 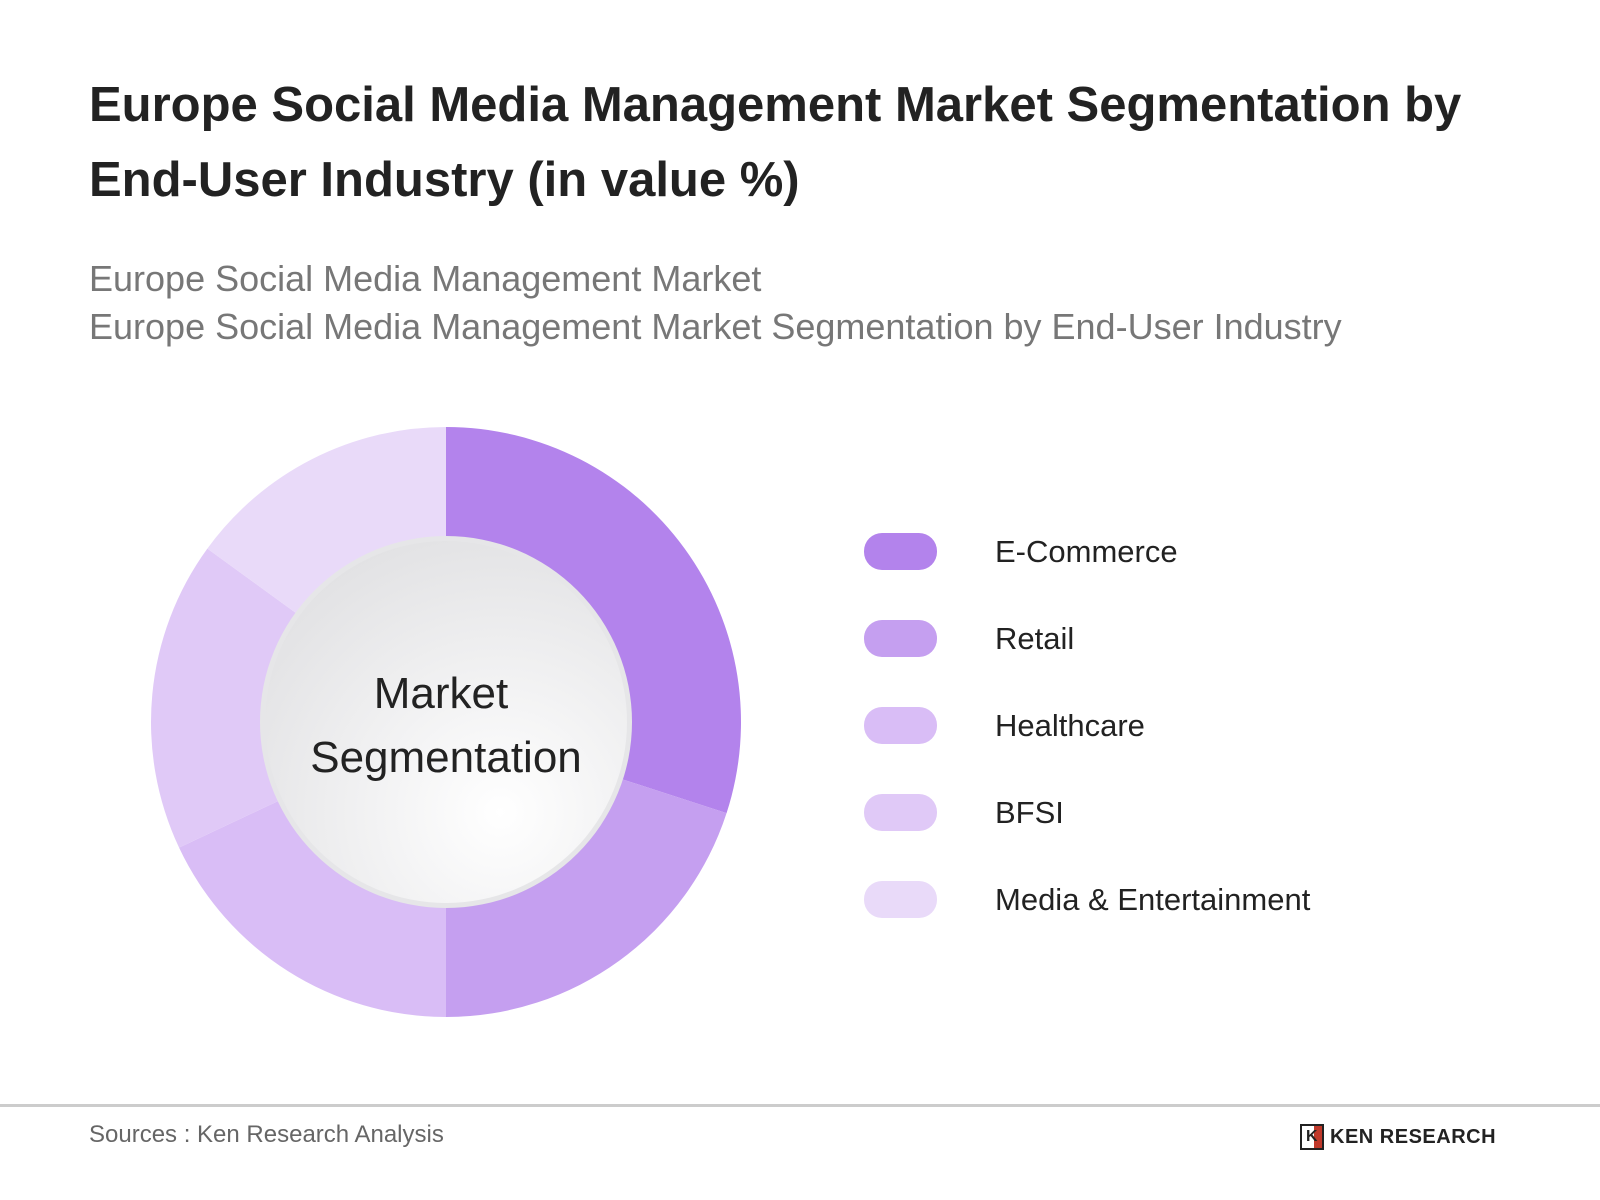 What do you see at coordinates (1153, 899) in the screenshot?
I see `legend-label: Media & Entertainment` at bounding box center [1153, 899].